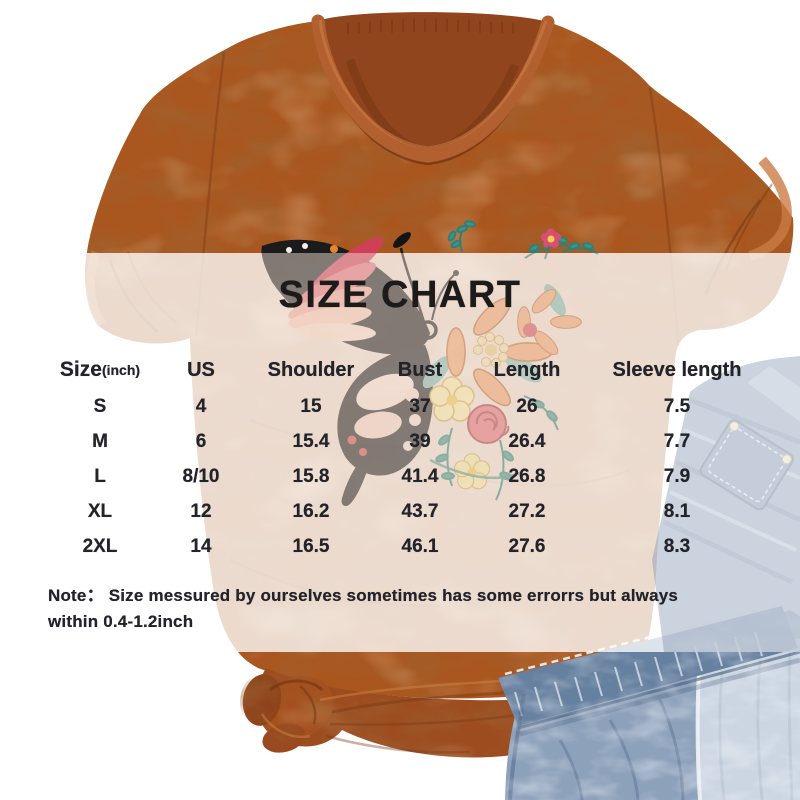 This screenshot has width=800, height=800. What do you see at coordinates (420, 406) in the screenshot?
I see `cell-bust: 37` at bounding box center [420, 406].